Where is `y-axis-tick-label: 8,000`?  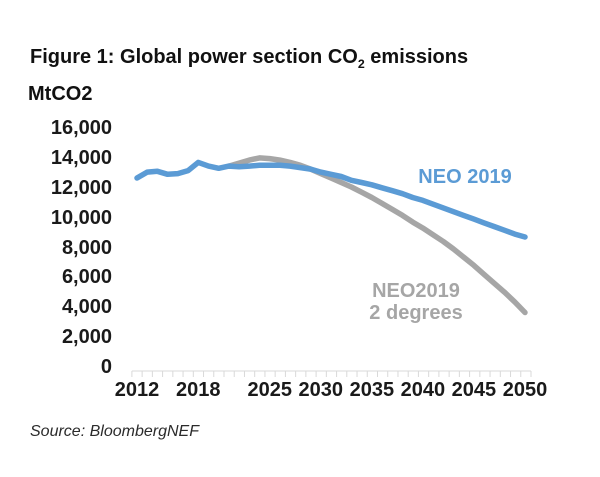
y-axis-tick-label: 8,000 is located at coordinates (86, 247).